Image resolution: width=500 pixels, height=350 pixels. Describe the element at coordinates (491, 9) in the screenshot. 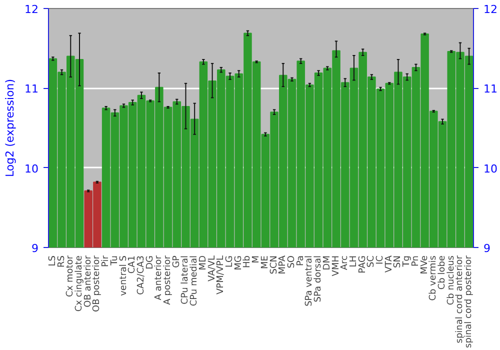

I see `y2-tick-label: 12` at that location.